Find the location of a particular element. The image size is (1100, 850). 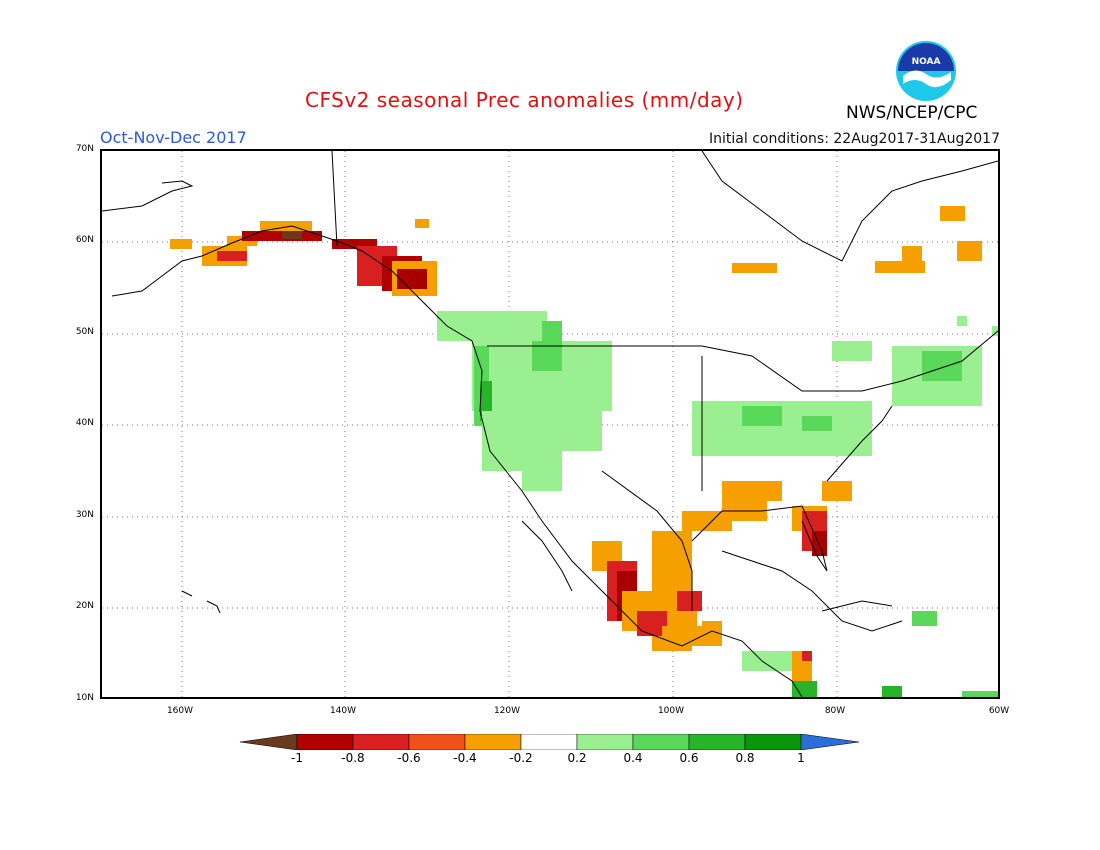

colorbar-label: 0.6 is located at coordinates (689, 758).